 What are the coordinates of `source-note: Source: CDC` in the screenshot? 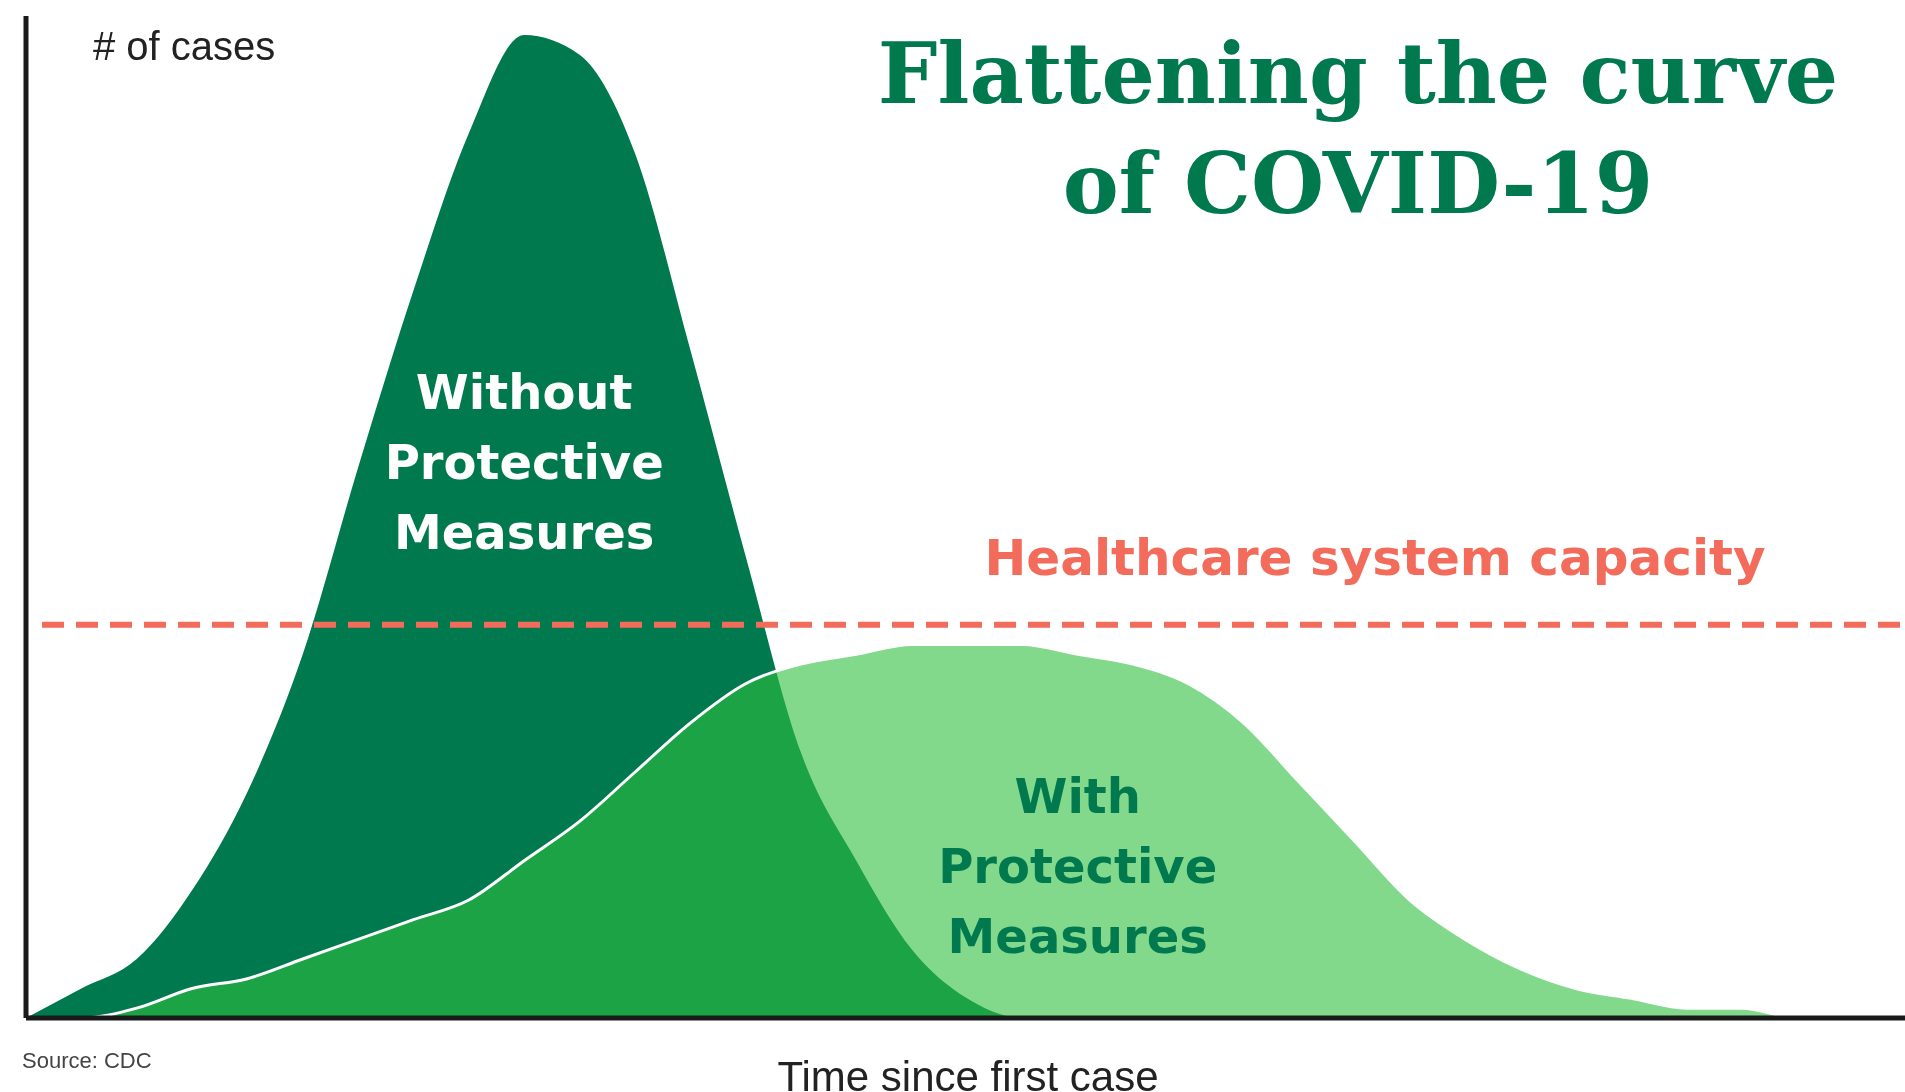 It's located at (87, 1060).